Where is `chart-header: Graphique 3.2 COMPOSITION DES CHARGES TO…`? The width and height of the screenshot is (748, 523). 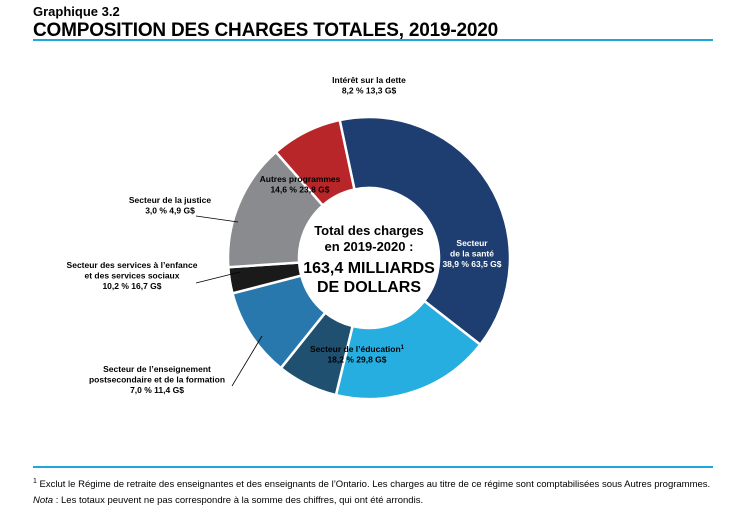 chart-header: Graphique 3.2 COMPOSITION DES CHARGES TO… is located at coordinates (373, 23).